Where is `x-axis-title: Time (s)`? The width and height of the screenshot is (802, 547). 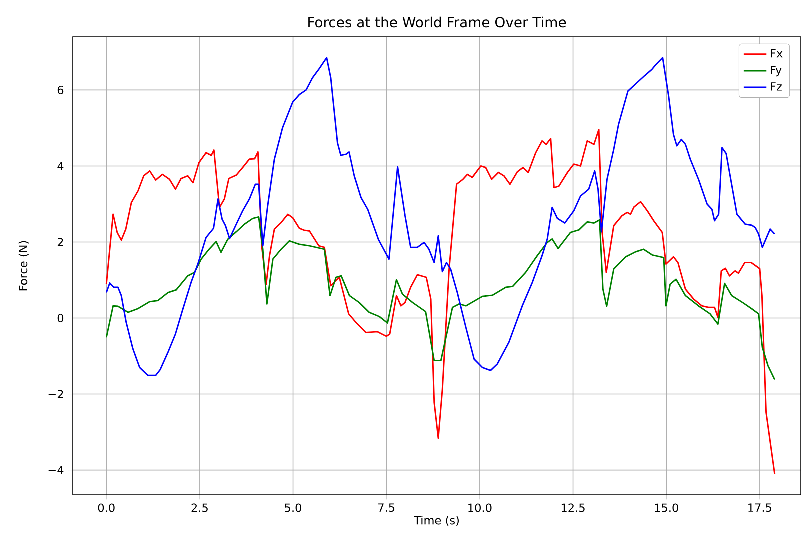
x-axis-title: Time (s) is located at coordinates (436, 521).